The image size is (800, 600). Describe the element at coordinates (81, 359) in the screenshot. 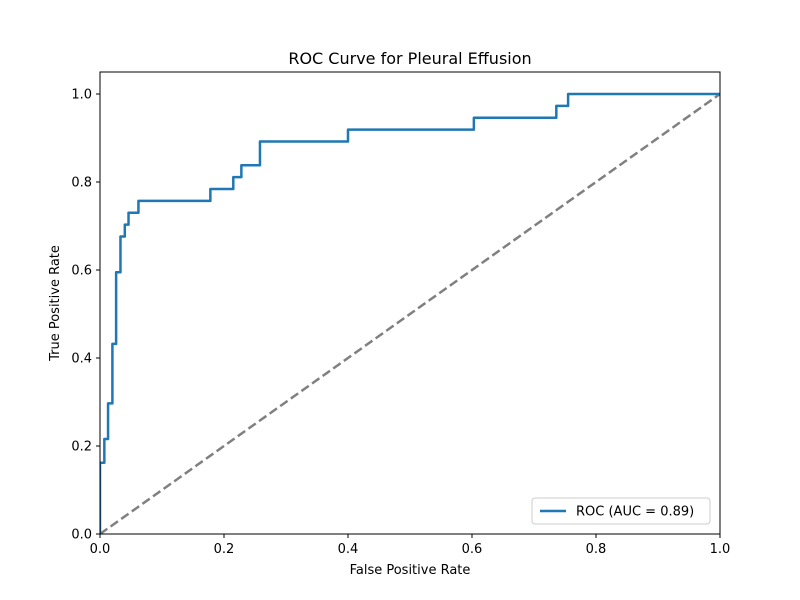

I see `y-tick-label: 0.4` at that location.